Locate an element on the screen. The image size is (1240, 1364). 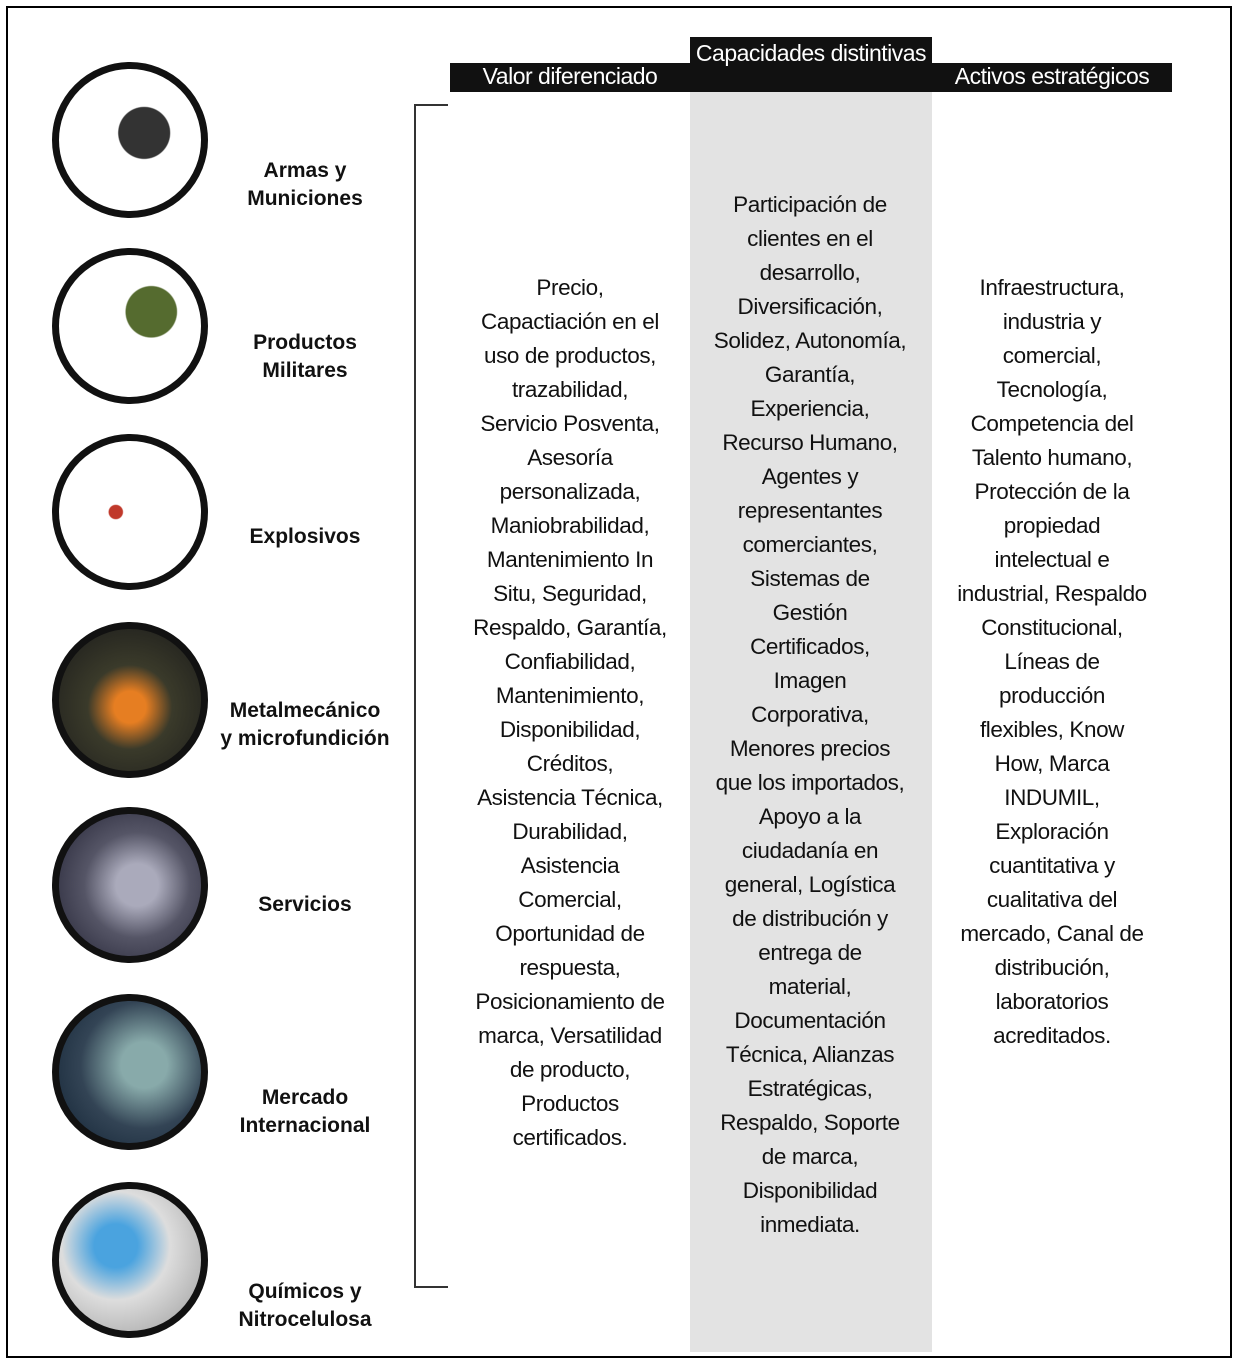
column-text-line: Tecnología, is located at coordinates (1052, 389).